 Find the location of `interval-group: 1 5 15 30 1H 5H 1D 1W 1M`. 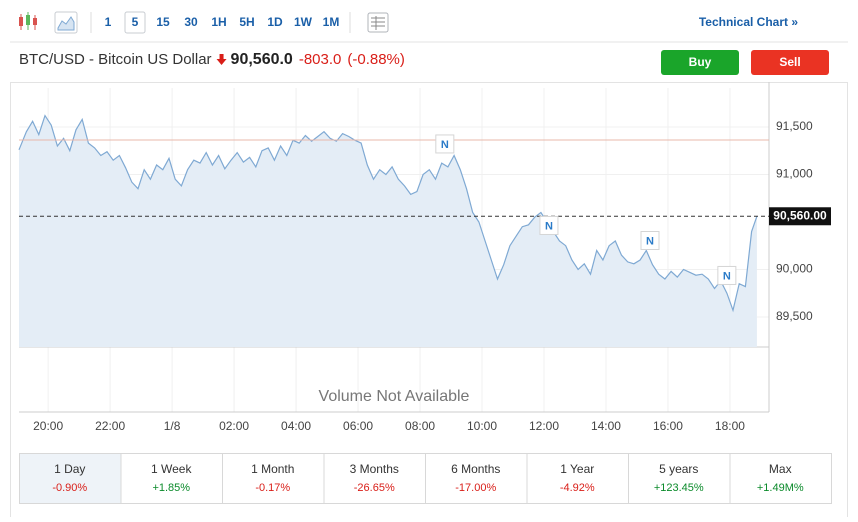

interval-group: 1 5 15 30 1H 5H 1D 1W 1M is located at coordinates (222, 22).